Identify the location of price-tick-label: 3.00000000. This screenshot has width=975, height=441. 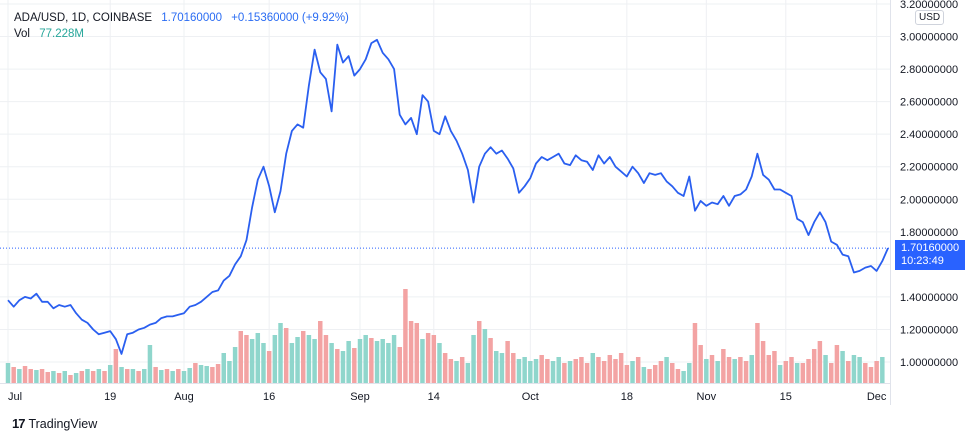
(929, 38).